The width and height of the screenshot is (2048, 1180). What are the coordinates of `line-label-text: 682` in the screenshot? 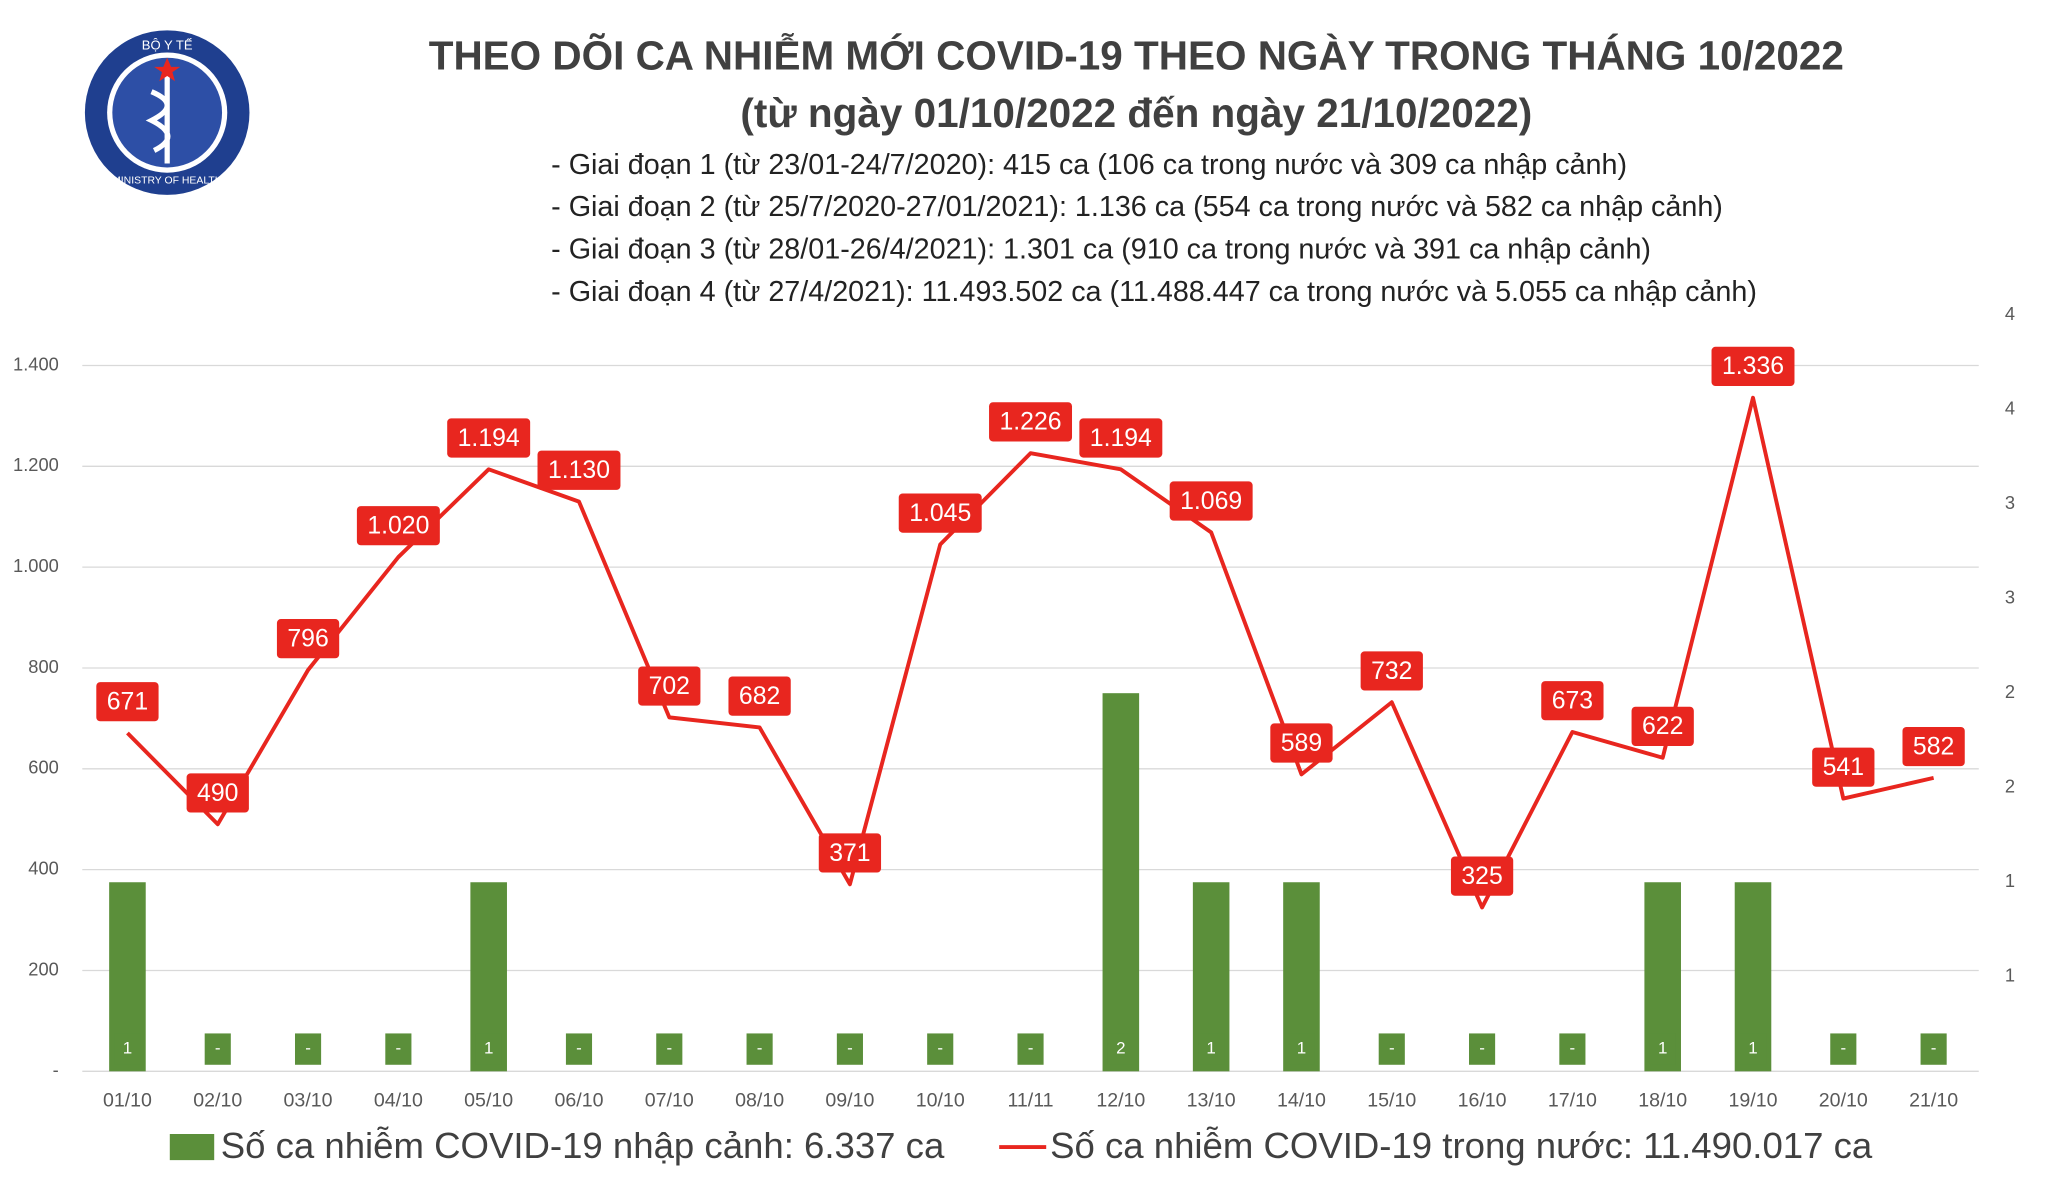 It's located at (759, 696).